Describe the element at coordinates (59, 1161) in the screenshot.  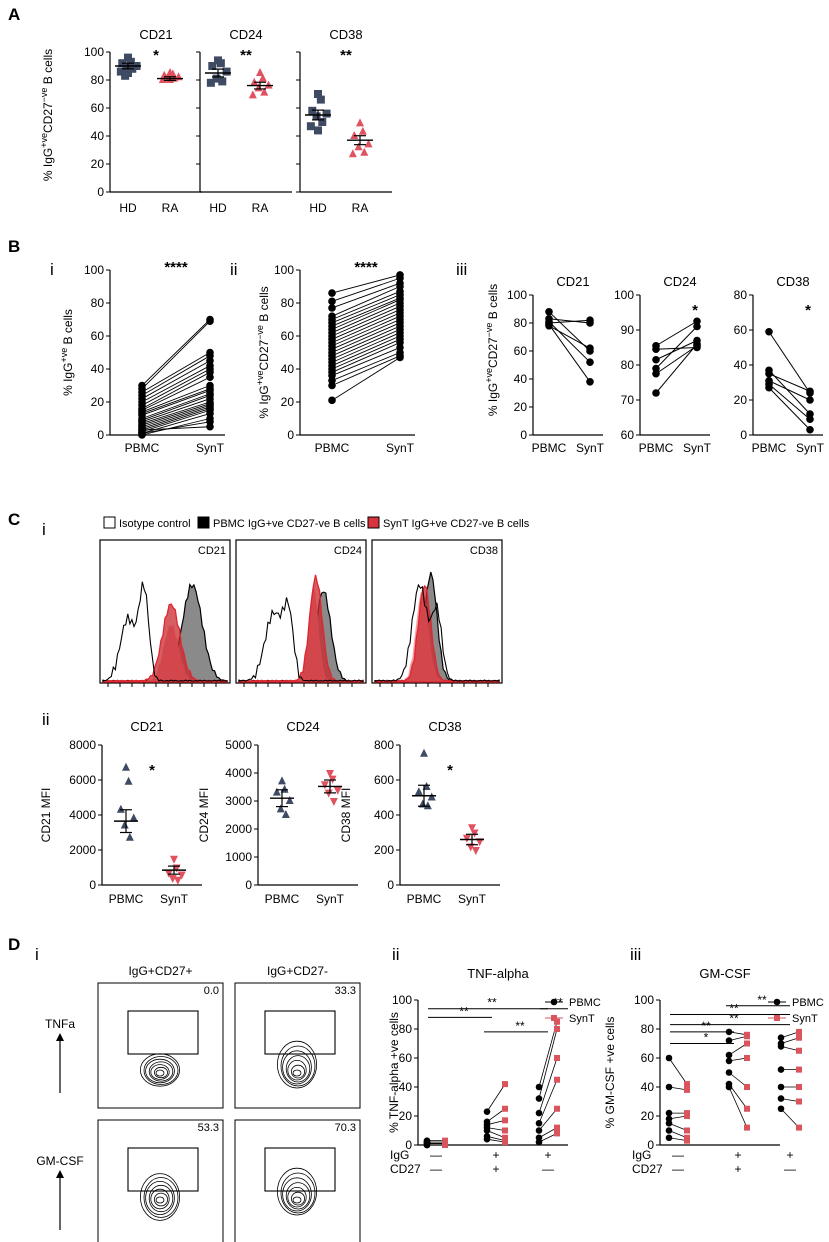
I see `d-i-row-title: GM-CSF` at that location.